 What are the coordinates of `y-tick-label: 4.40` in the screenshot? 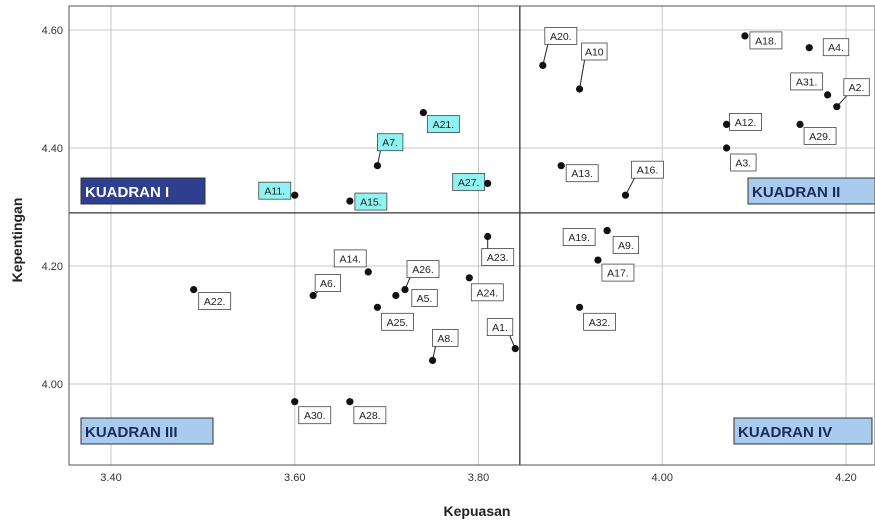 It's located at (52, 149).